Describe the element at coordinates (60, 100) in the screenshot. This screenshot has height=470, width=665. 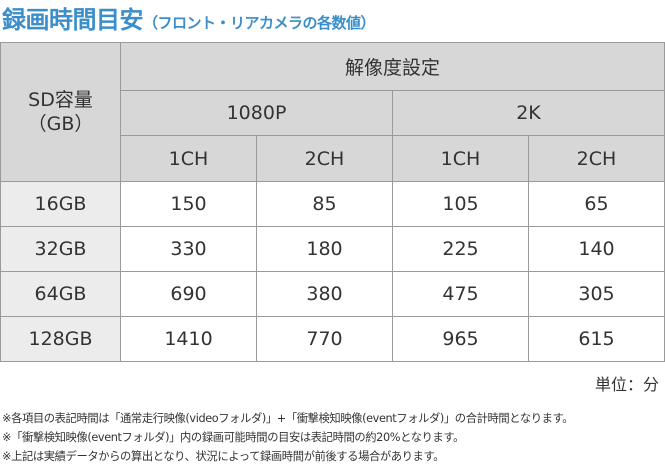
I see `sd-capacity-header-label: SD容量` at that location.